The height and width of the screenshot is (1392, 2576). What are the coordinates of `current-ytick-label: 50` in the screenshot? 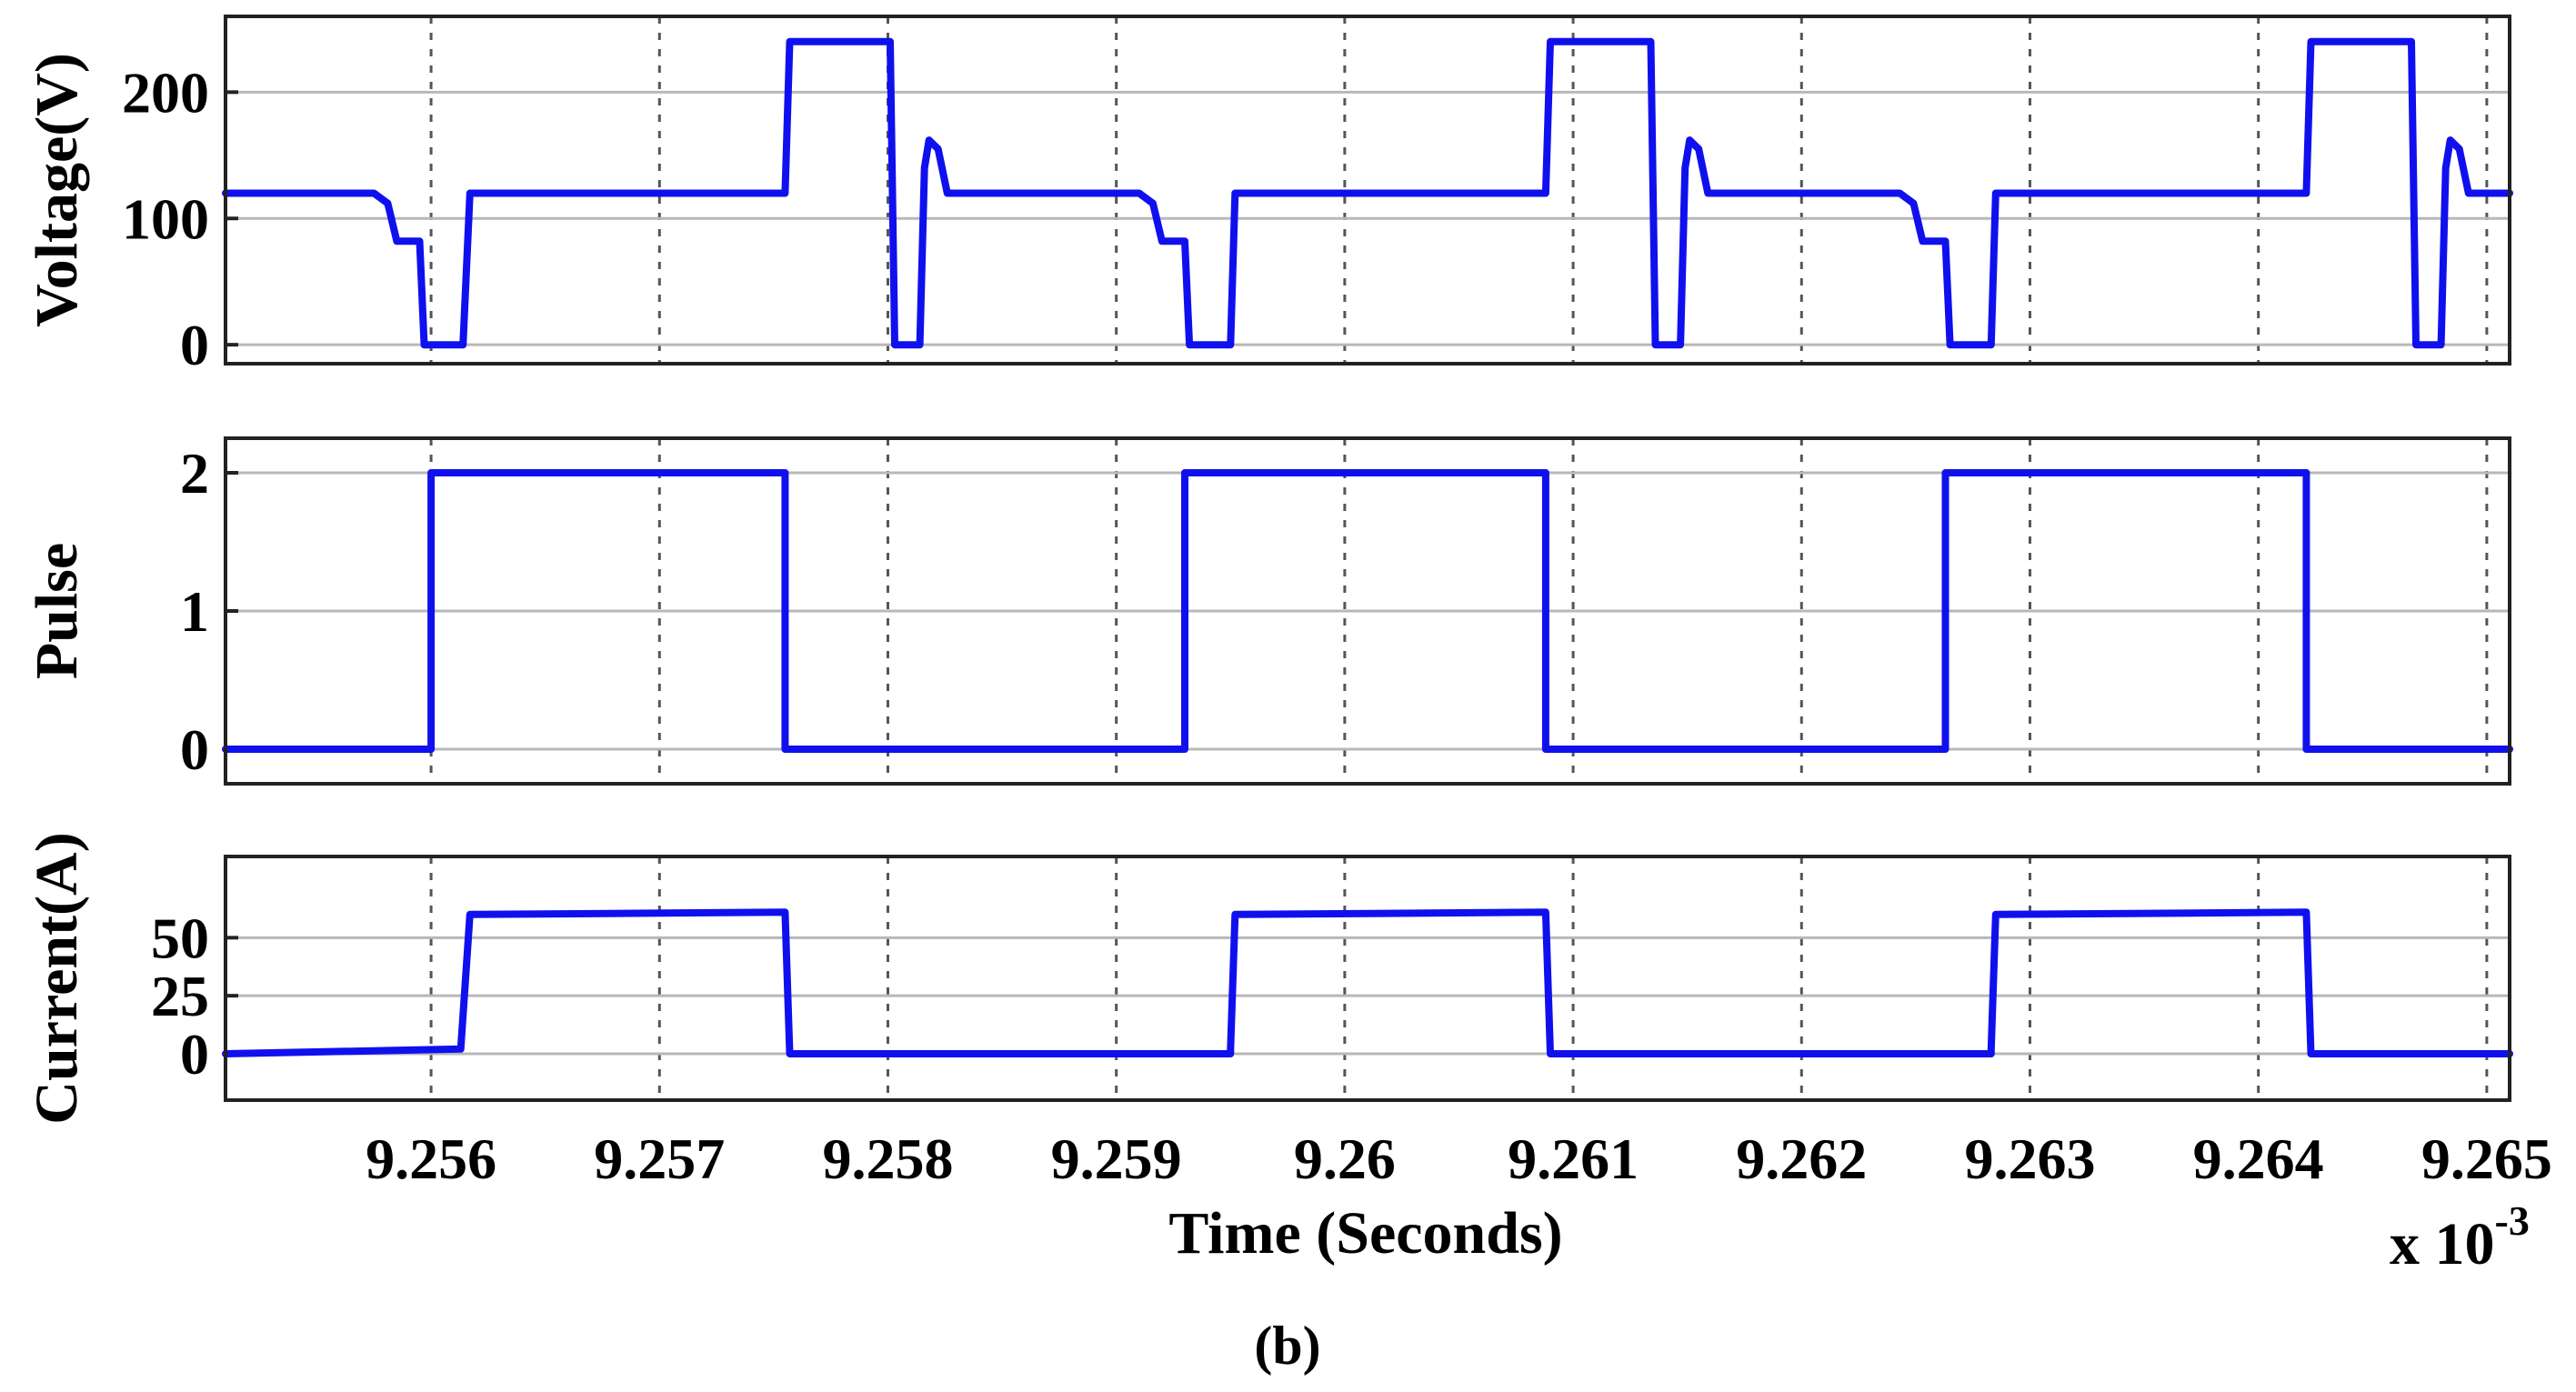 It's located at (180, 938).